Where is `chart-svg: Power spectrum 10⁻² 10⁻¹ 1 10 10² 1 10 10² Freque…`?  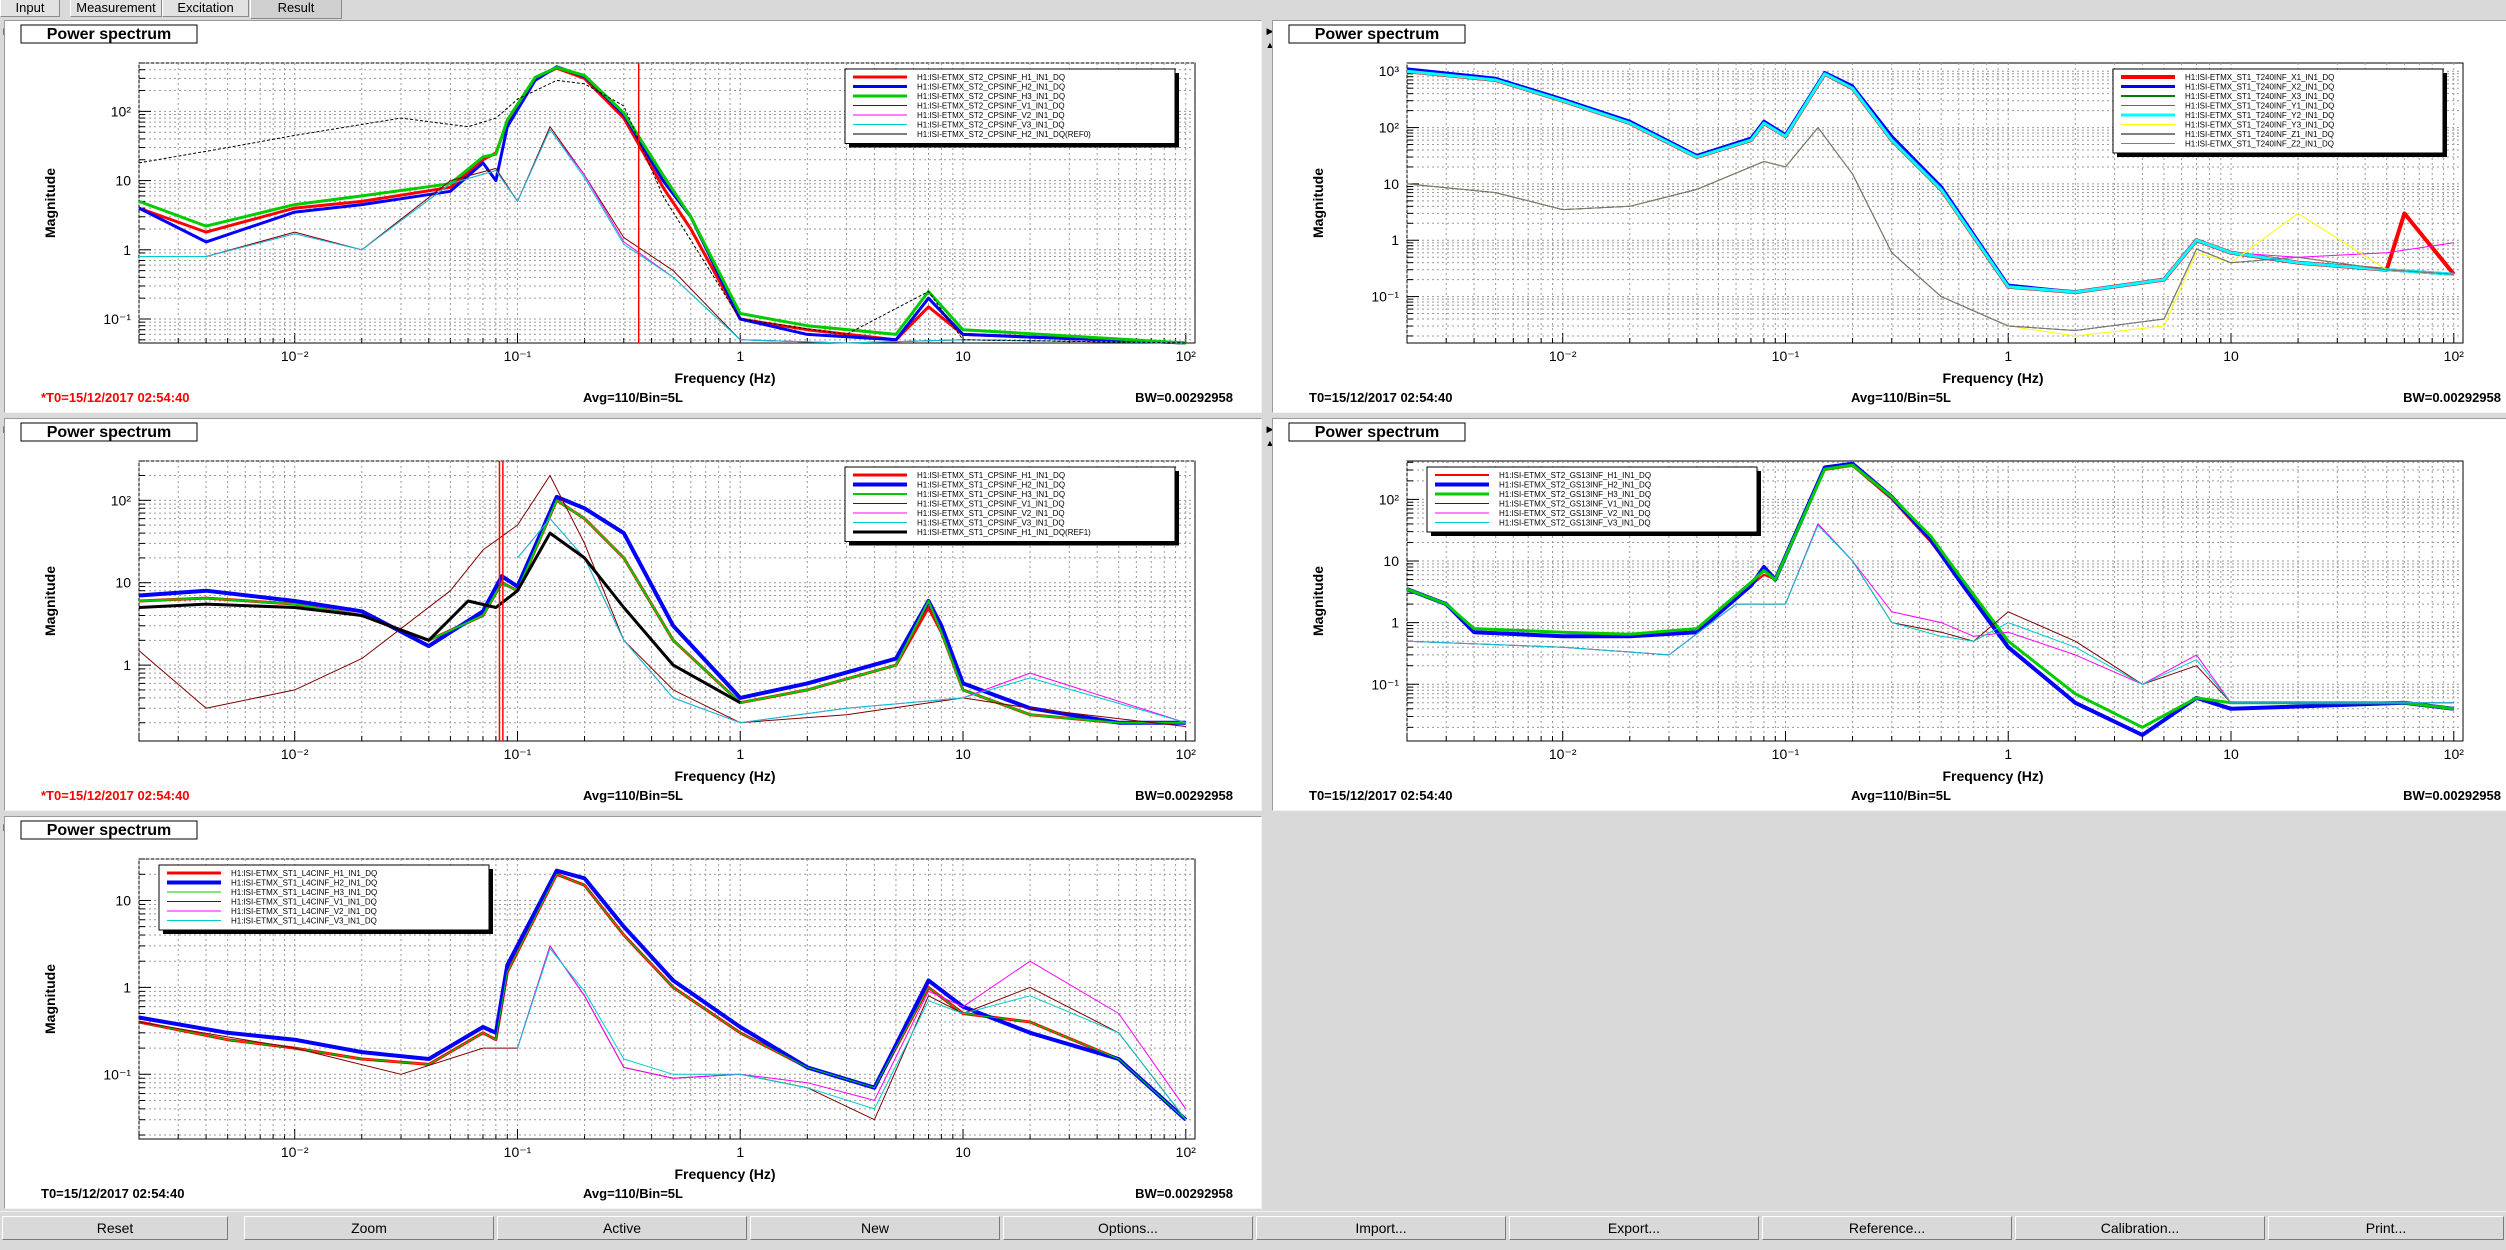 chart-svg: Power spectrum 10⁻² 10⁻¹ 1 10 10² 1 10 10² Freque… is located at coordinates (626, 612).